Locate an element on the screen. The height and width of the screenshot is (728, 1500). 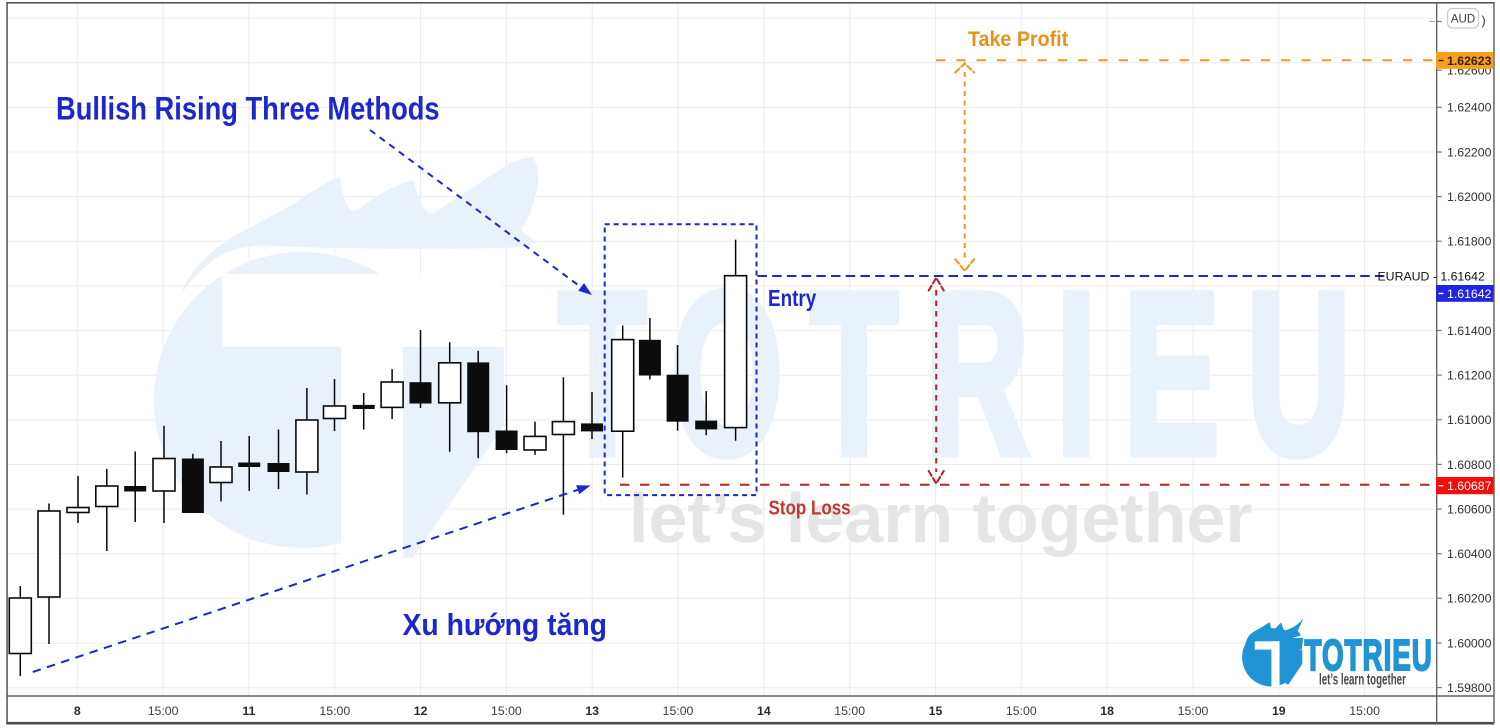
svg-text: 1.60600 is located at coordinates (1469, 510).